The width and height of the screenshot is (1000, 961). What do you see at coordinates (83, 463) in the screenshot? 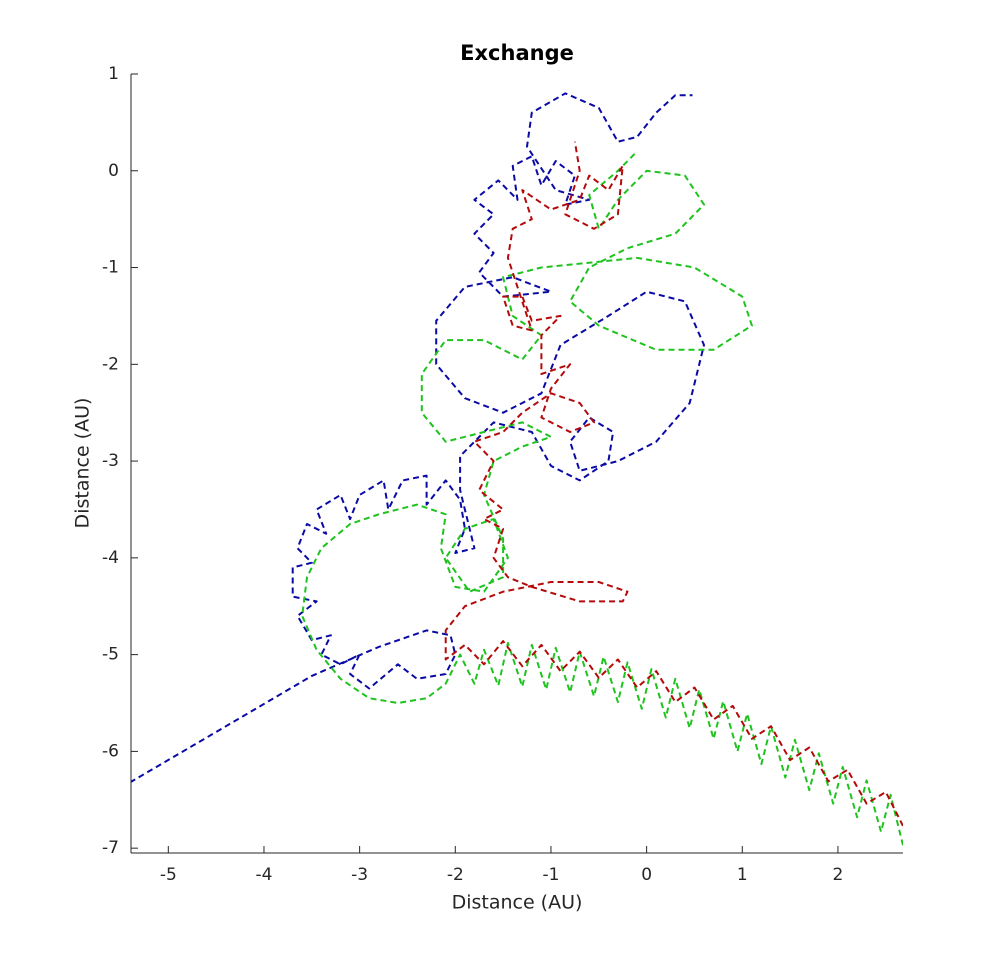
I see `y-axis-label: Distance (AU)` at bounding box center [83, 463].